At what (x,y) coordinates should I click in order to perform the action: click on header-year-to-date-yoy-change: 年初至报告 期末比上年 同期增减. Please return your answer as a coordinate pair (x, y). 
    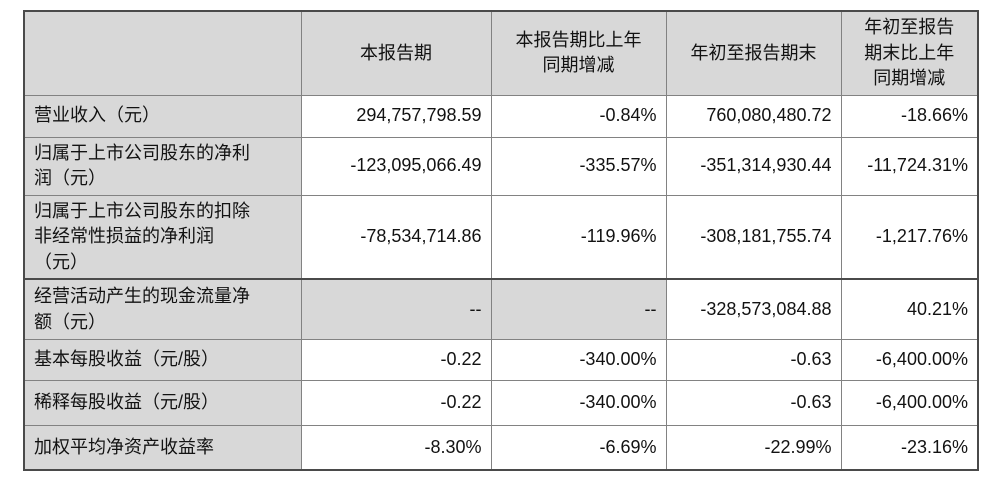
    Looking at the image, I should click on (909, 53).